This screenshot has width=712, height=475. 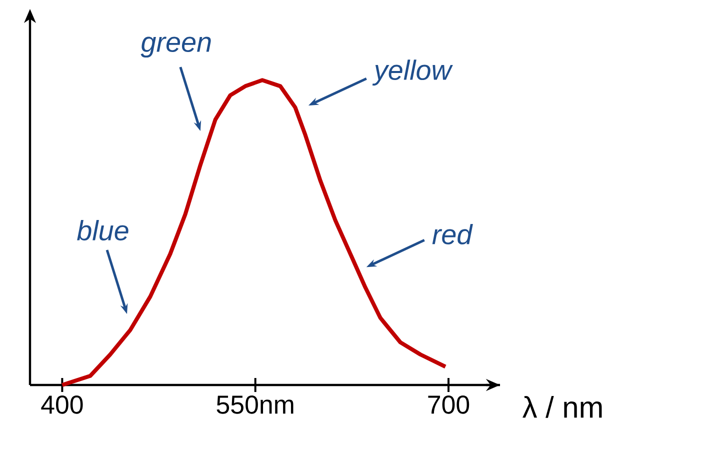 I want to click on x-tick-label: 400, so click(x=62, y=404).